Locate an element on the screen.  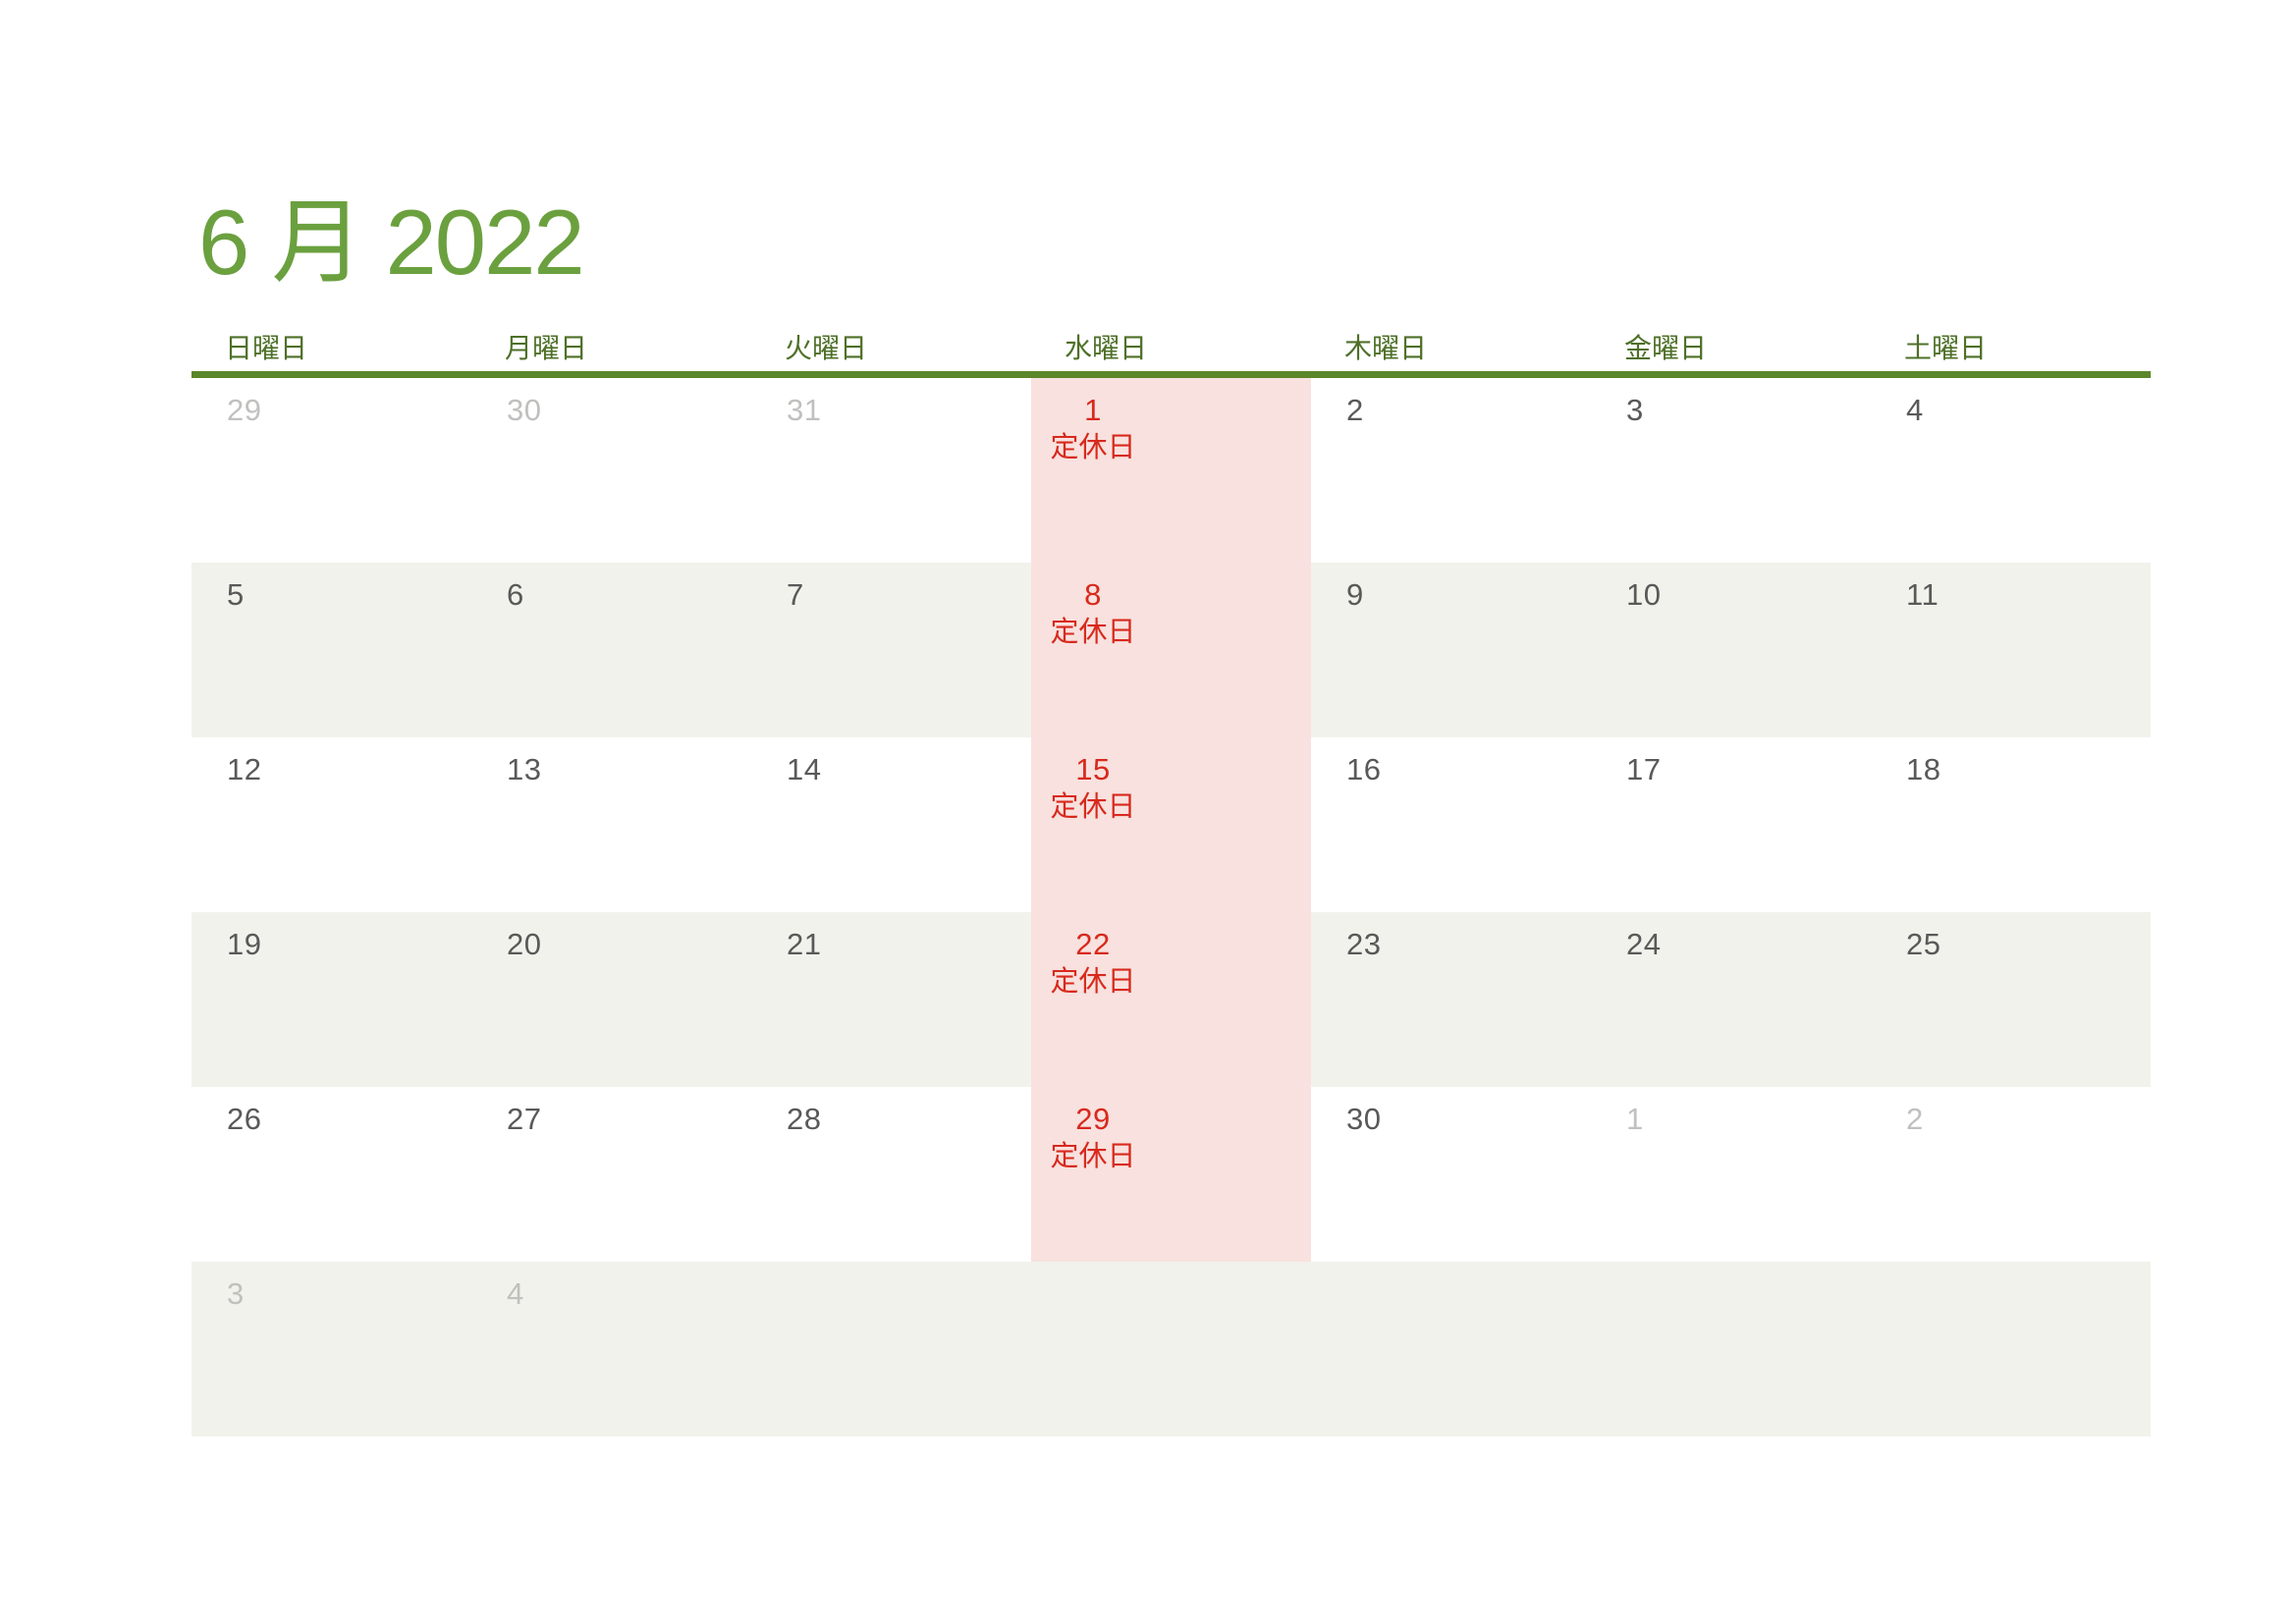
calendar-day-cell: 11 is located at coordinates (2011, 650).